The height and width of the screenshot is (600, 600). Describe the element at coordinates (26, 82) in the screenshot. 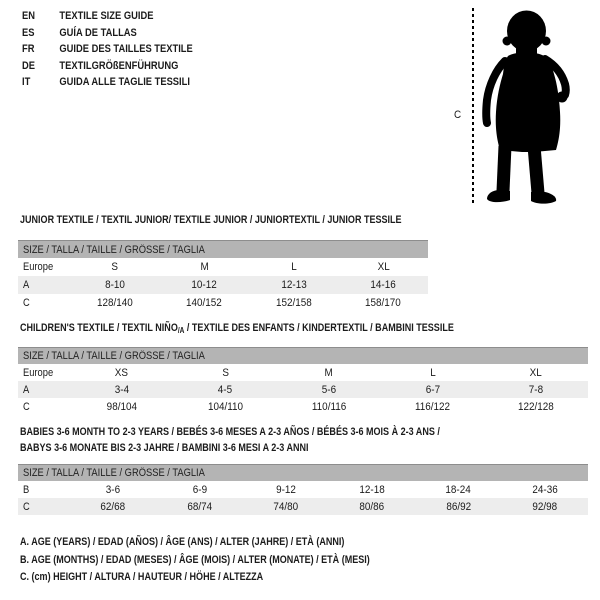

I see `language-code: IT` at that location.